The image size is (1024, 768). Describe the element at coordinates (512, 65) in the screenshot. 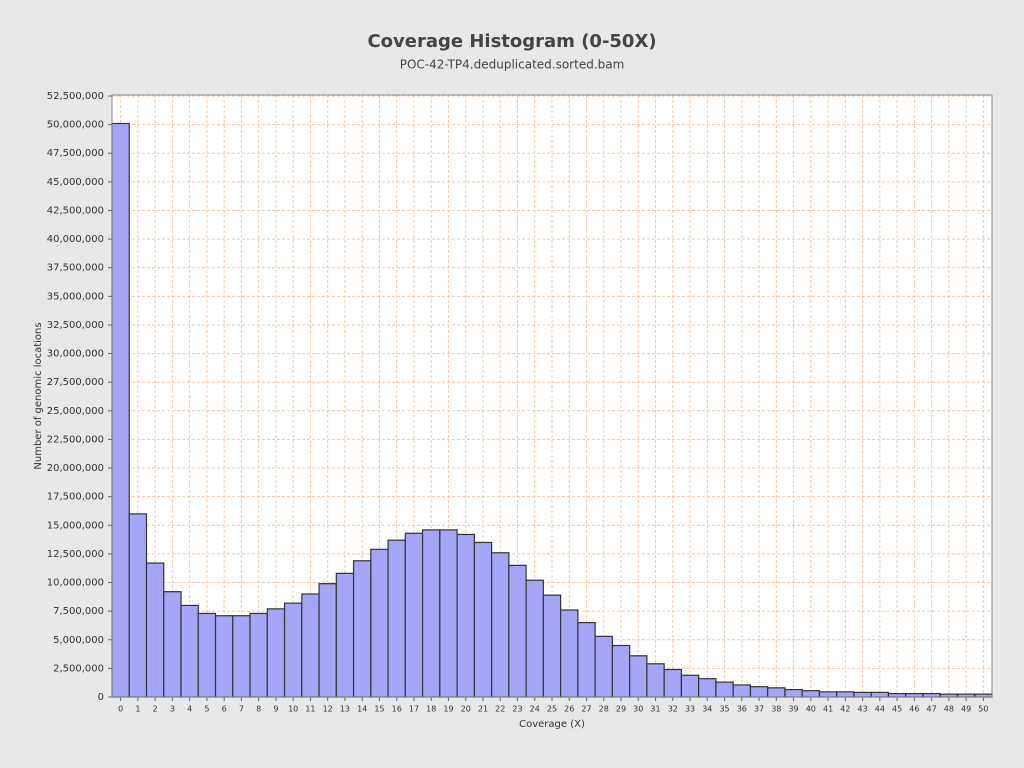

I see `chart-subtitle: POC-42-TP4.deduplicated.sorted.bam` at that location.